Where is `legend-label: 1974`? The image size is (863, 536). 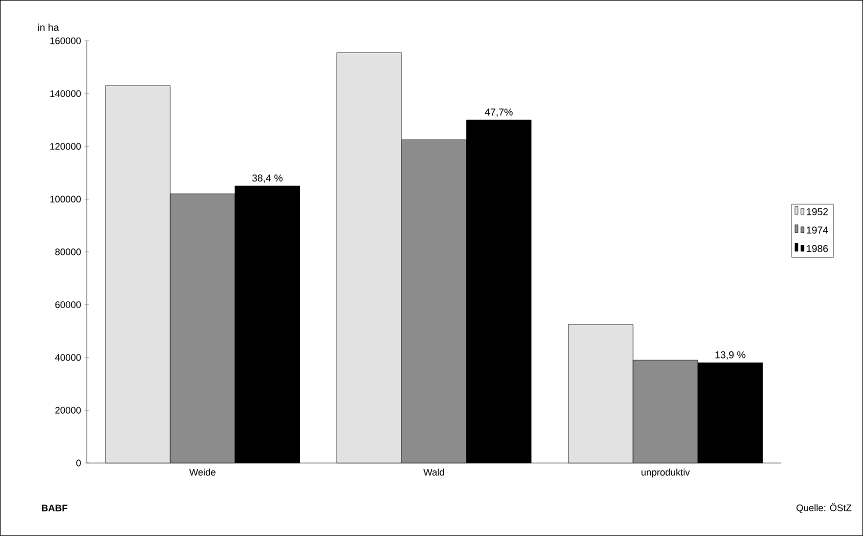
legend-label: 1974 is located at coordinates (817, 230).